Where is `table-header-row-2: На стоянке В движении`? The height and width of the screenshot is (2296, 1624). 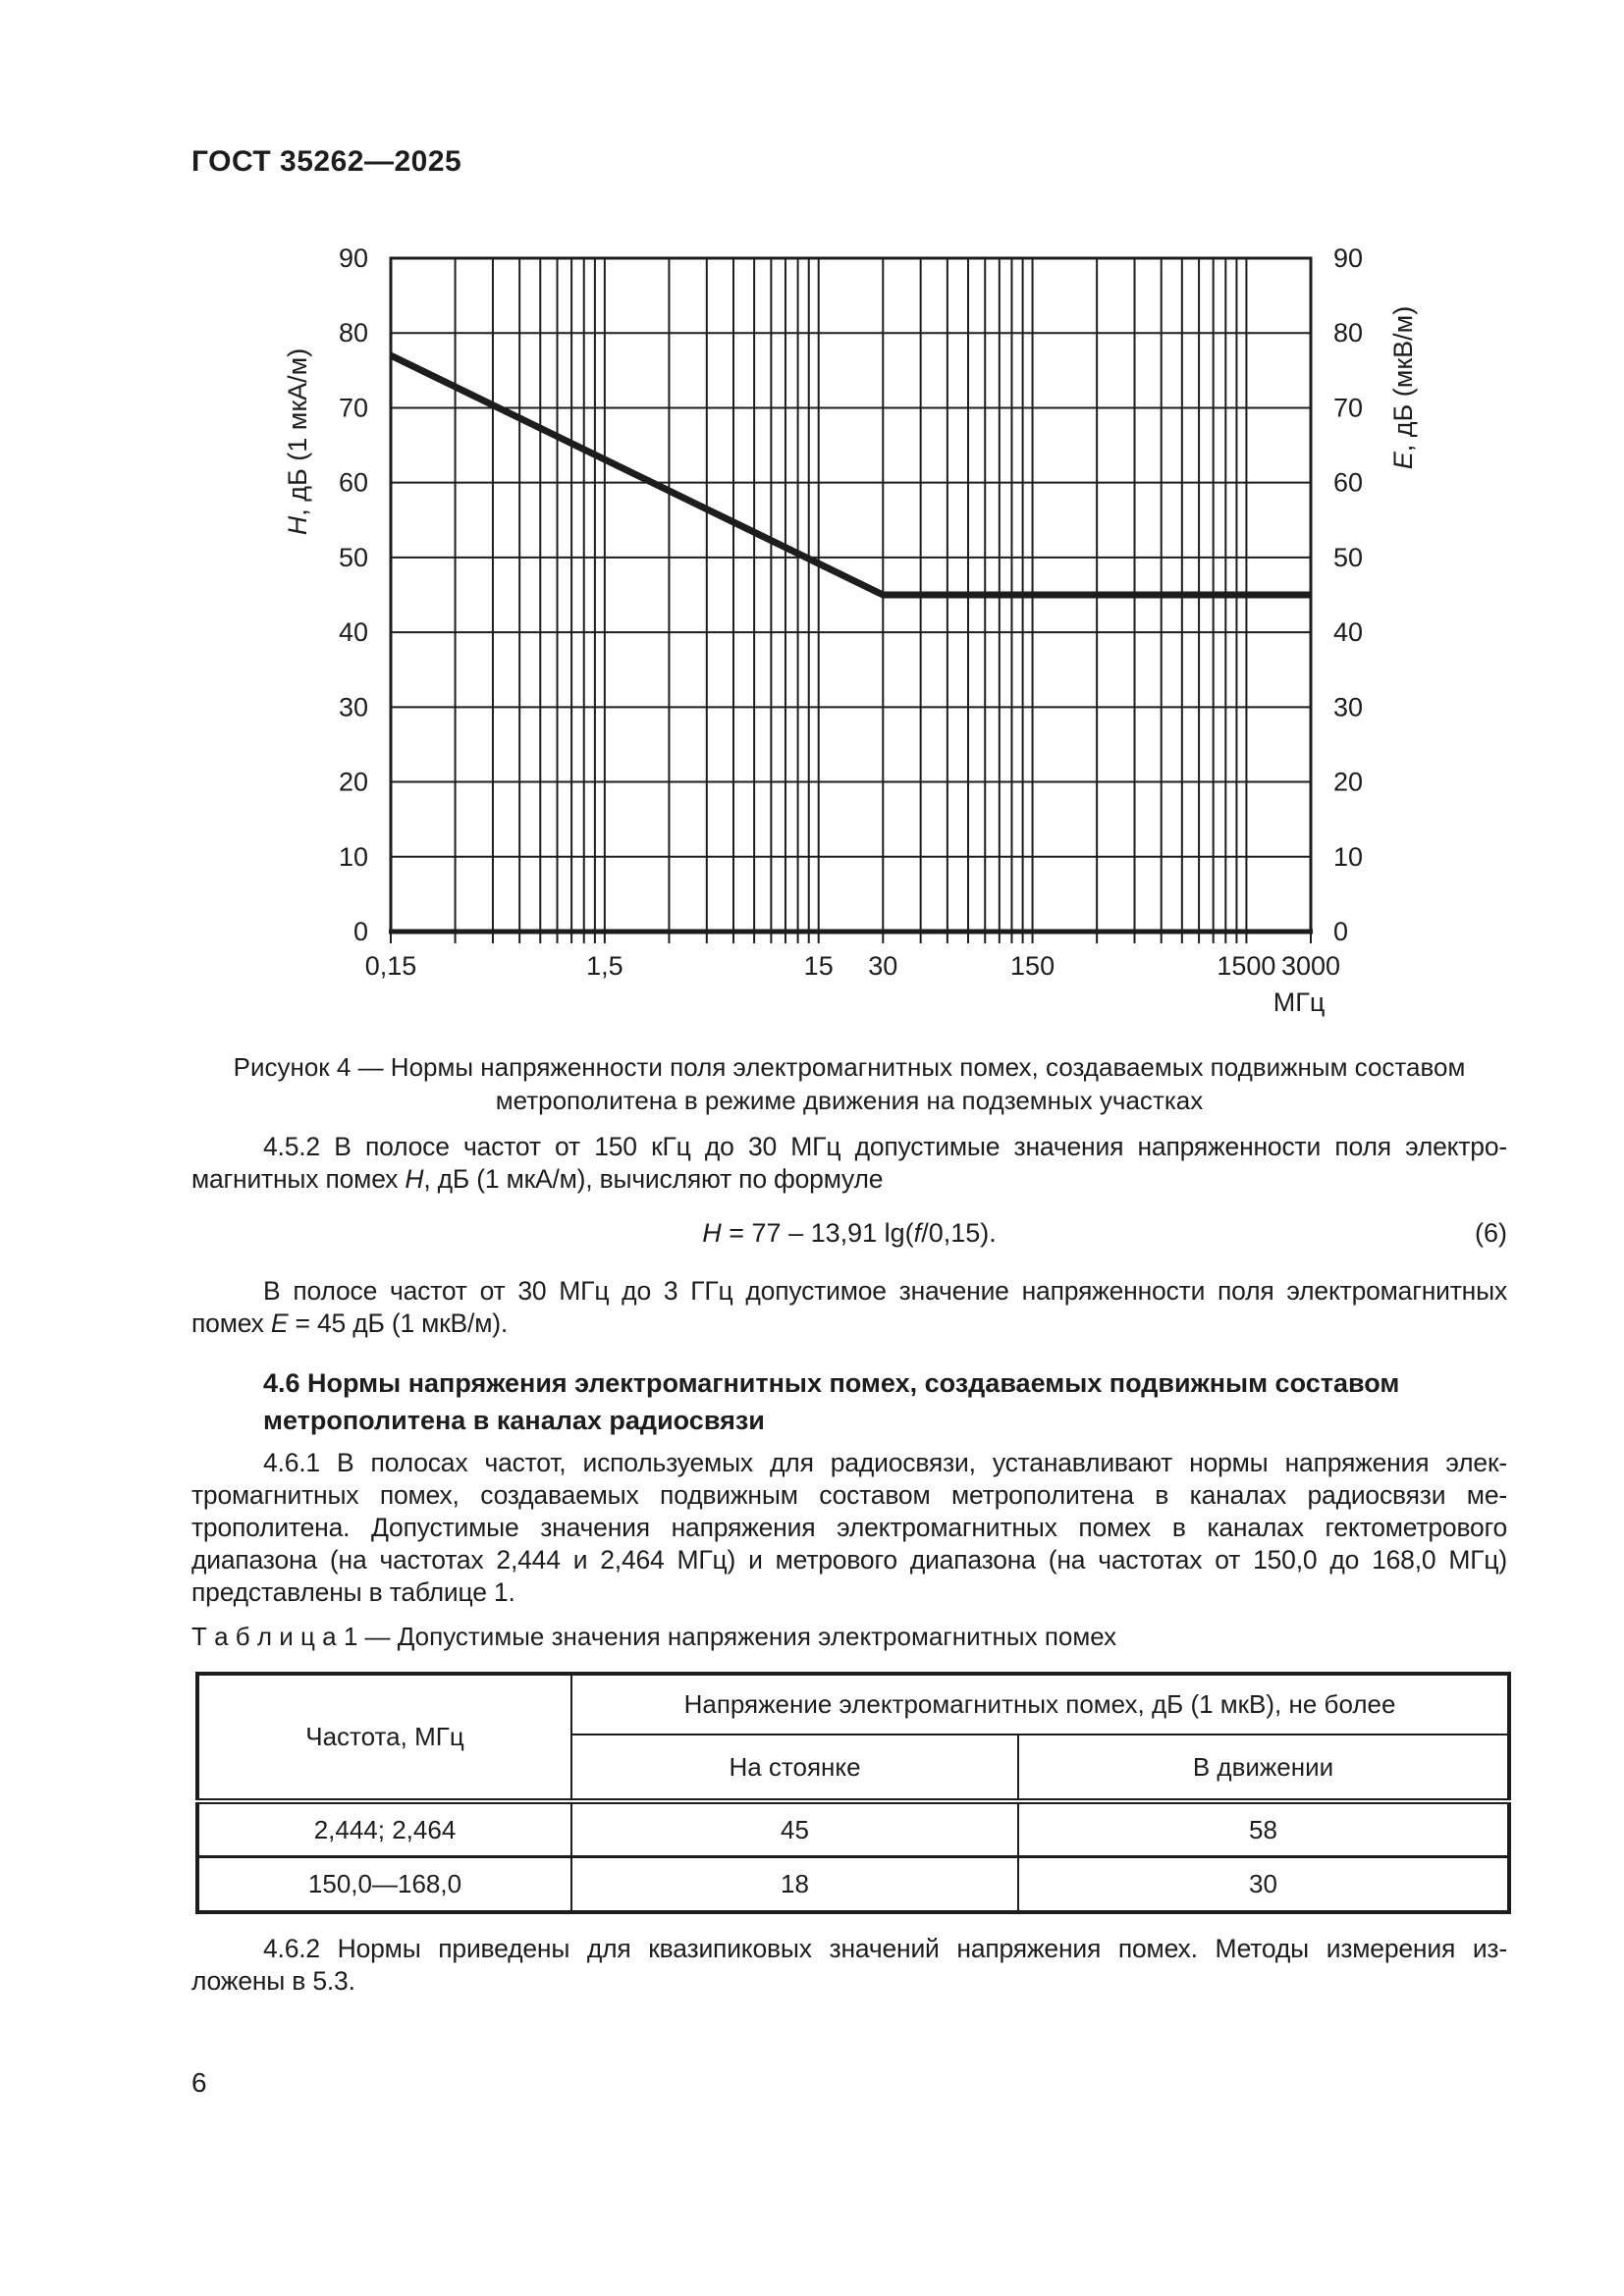 table-header-row-2: На стоянке В движении is located at coordinates (853, 1769).